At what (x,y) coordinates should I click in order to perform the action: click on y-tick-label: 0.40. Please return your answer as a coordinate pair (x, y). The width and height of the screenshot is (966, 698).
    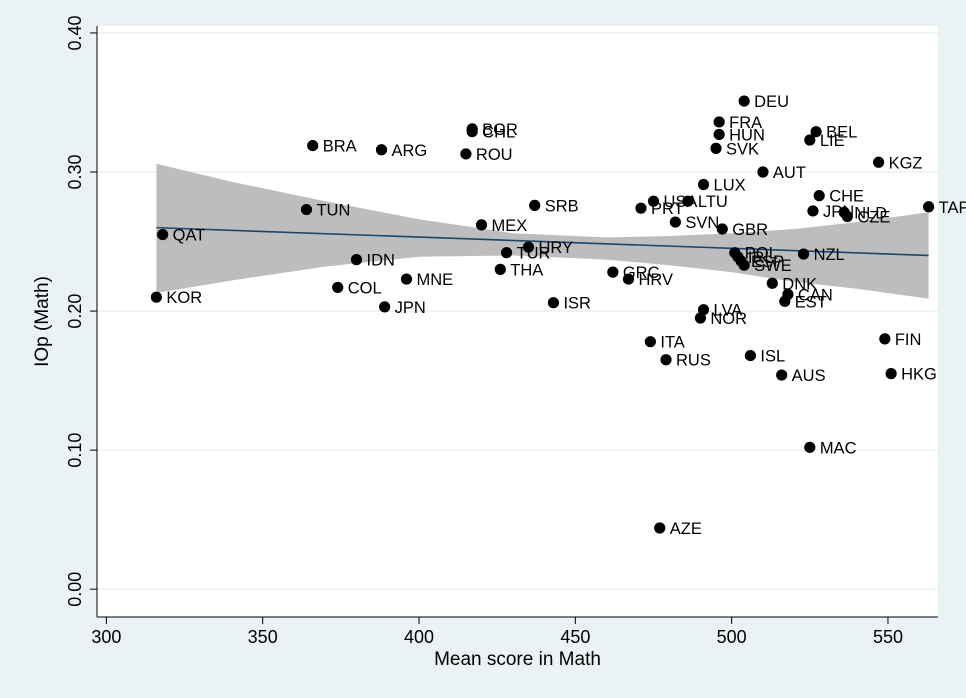
    Looking at the image, I should click on (75, 32).